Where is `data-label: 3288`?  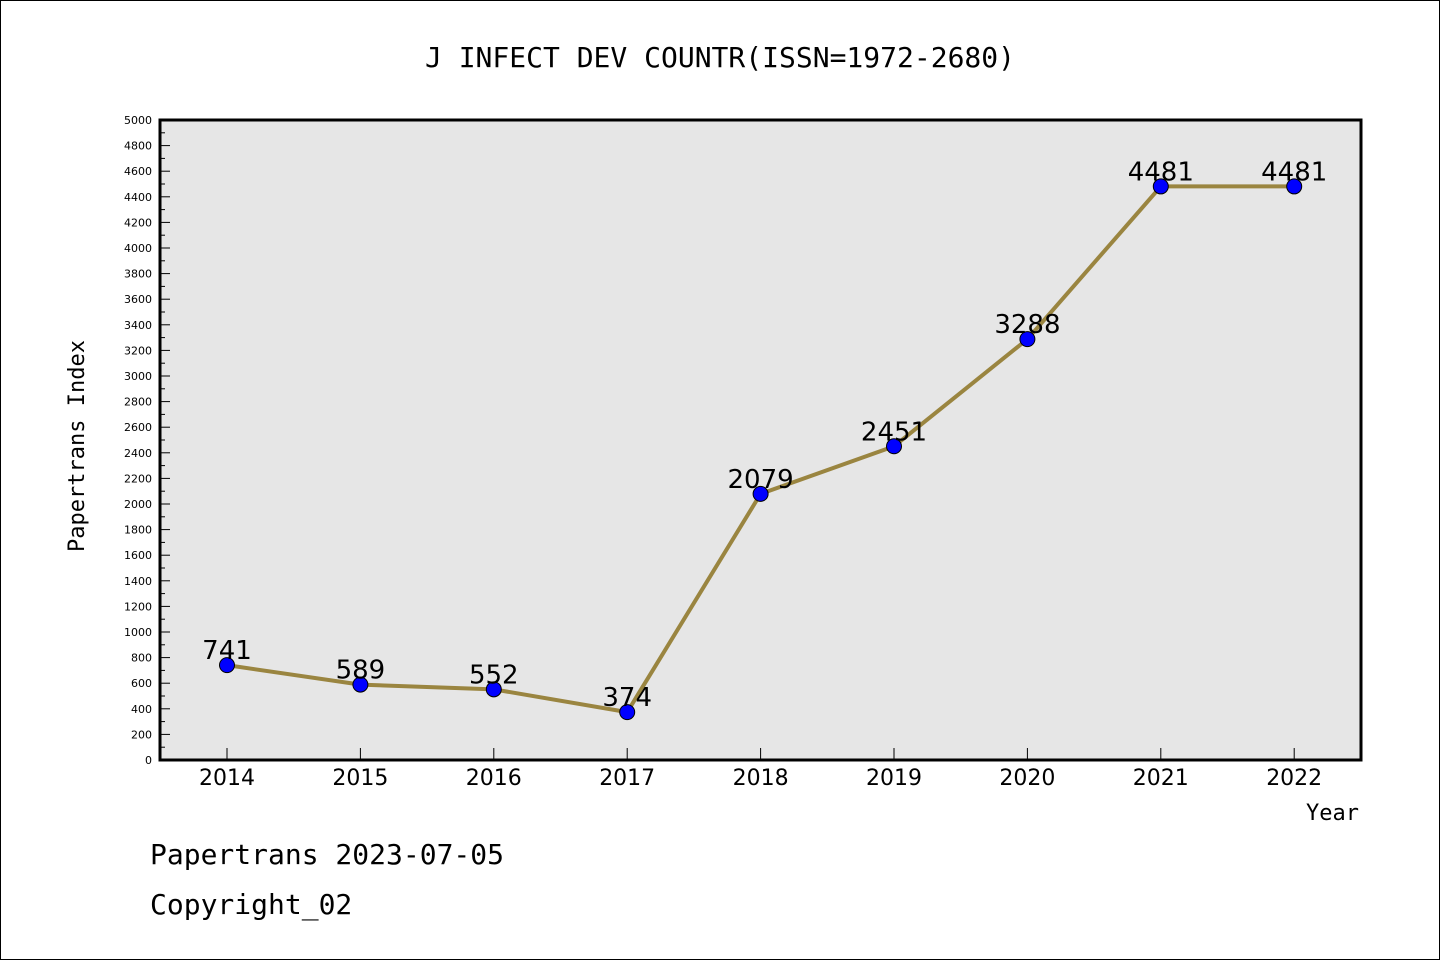 data-label: 3288 is located at coordinates (1027, 325).